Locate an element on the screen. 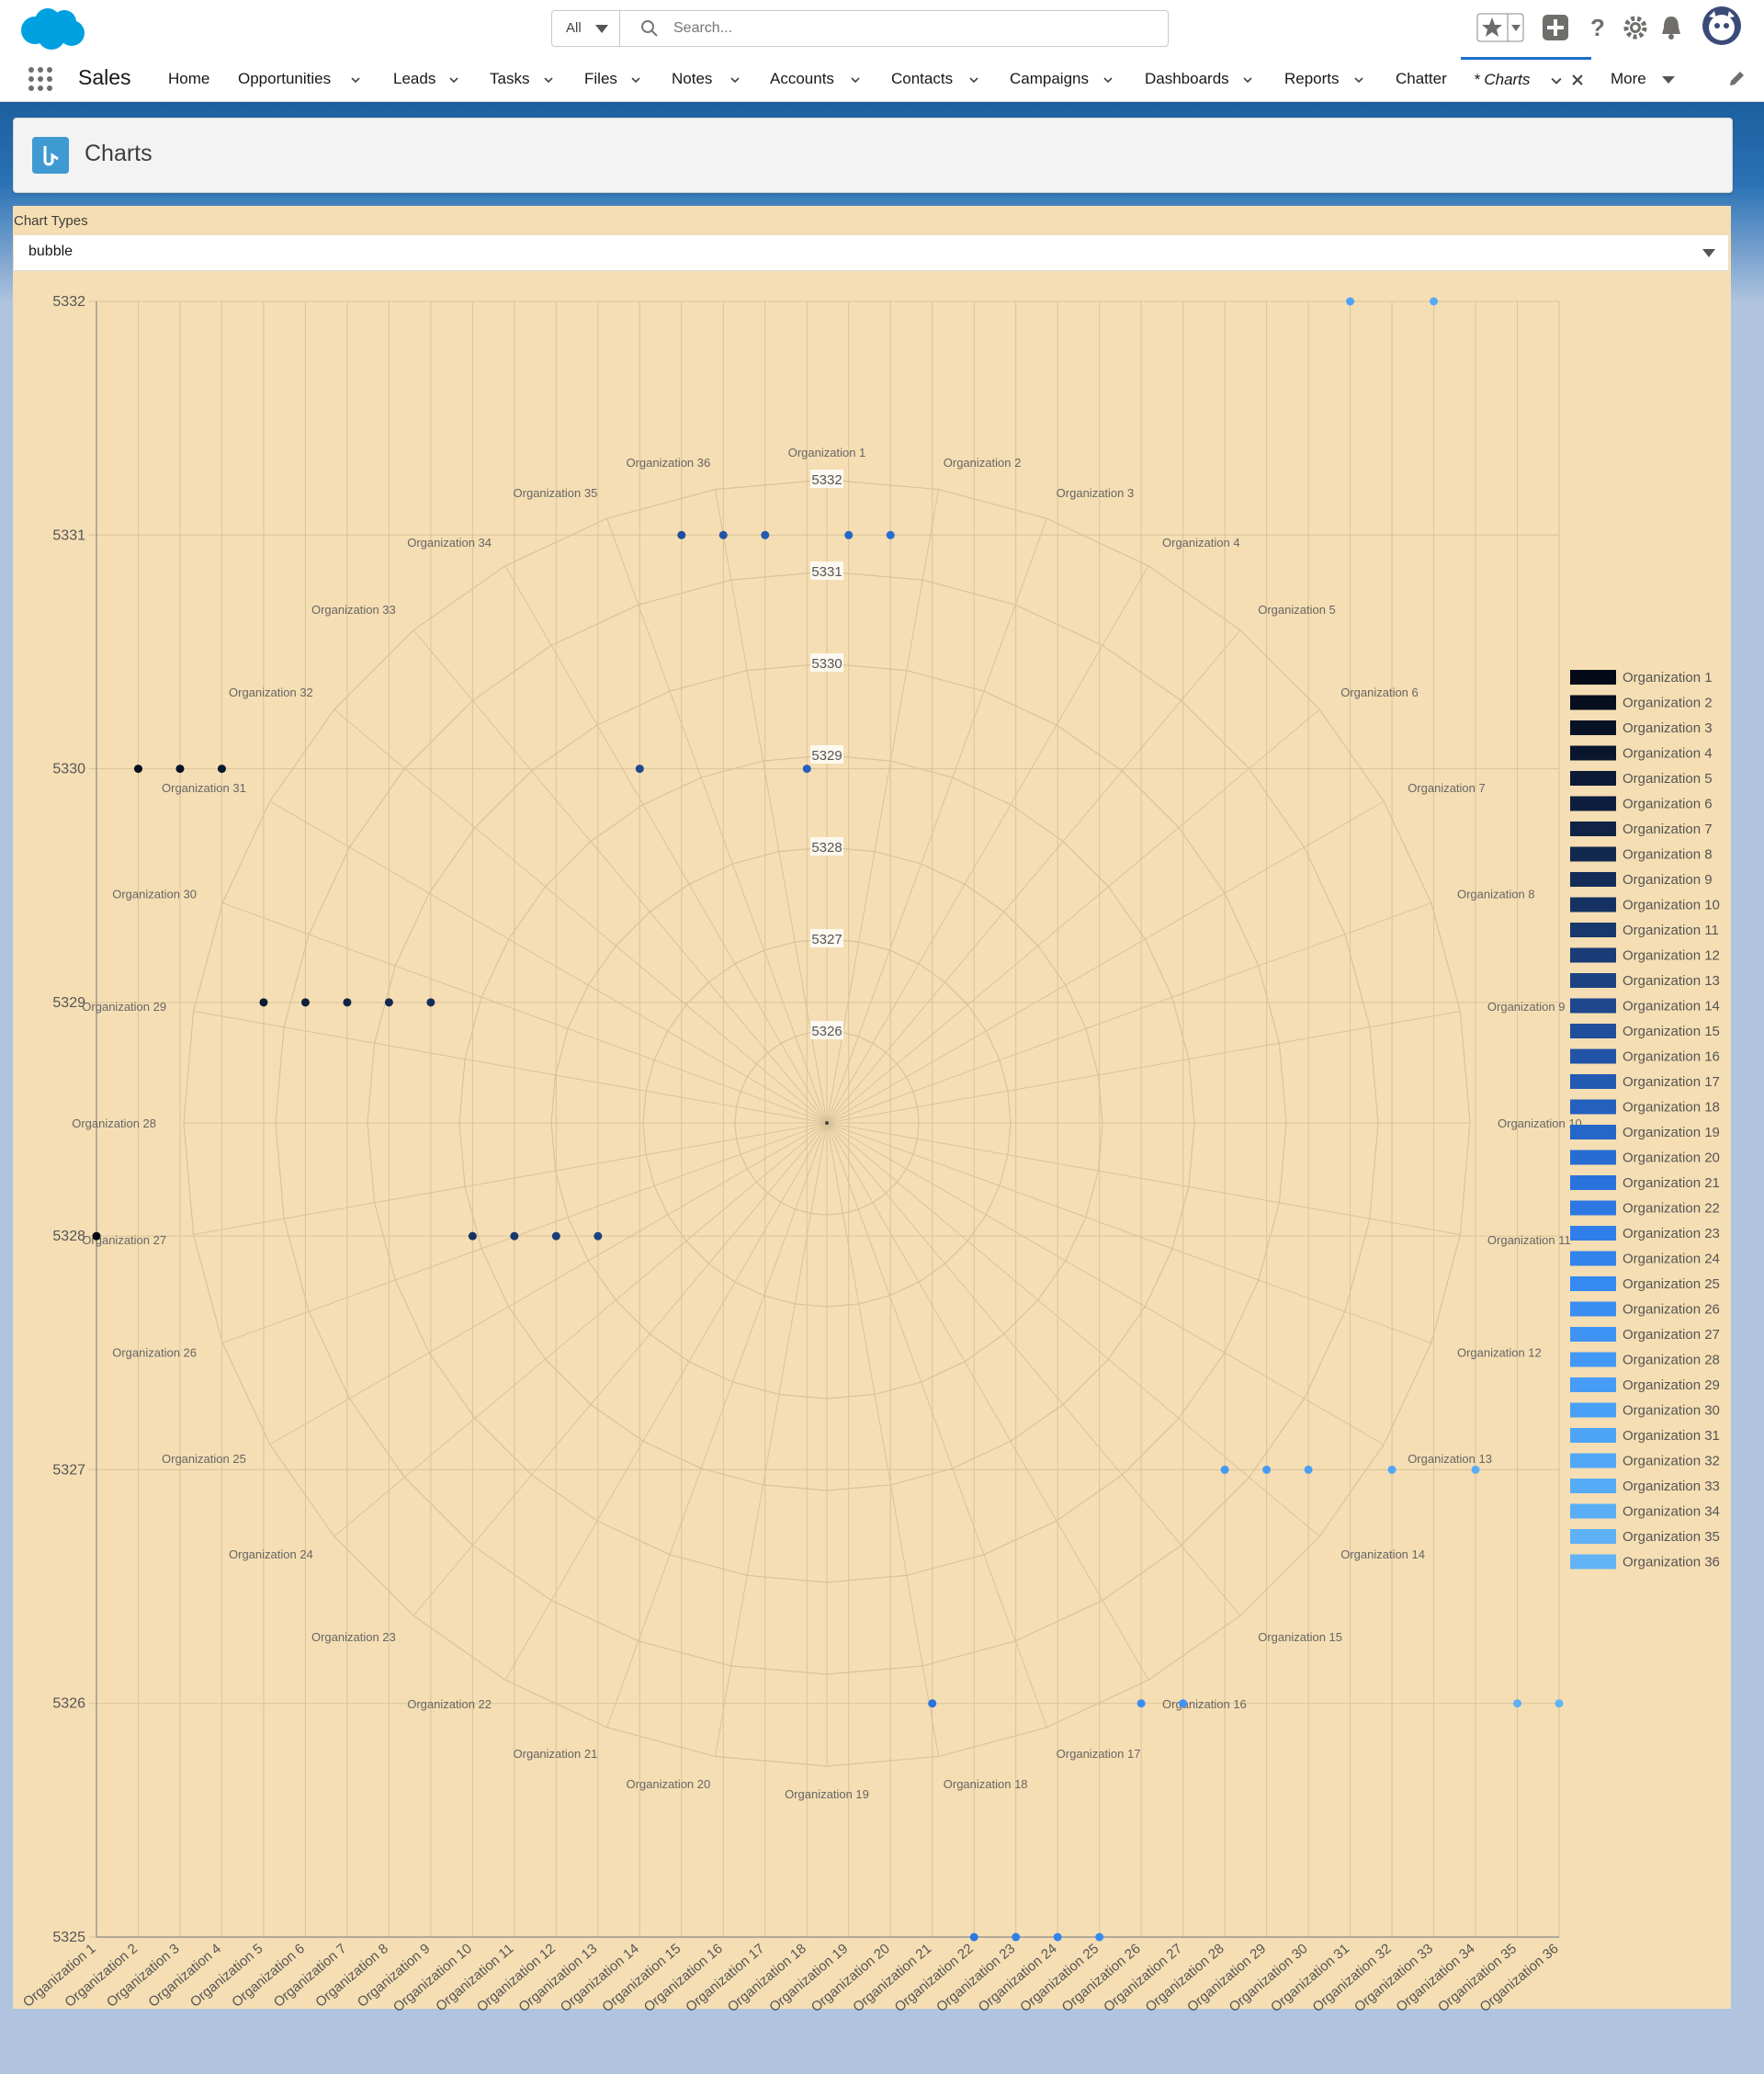  page-title: Charts is located at coordinates (119, 153).